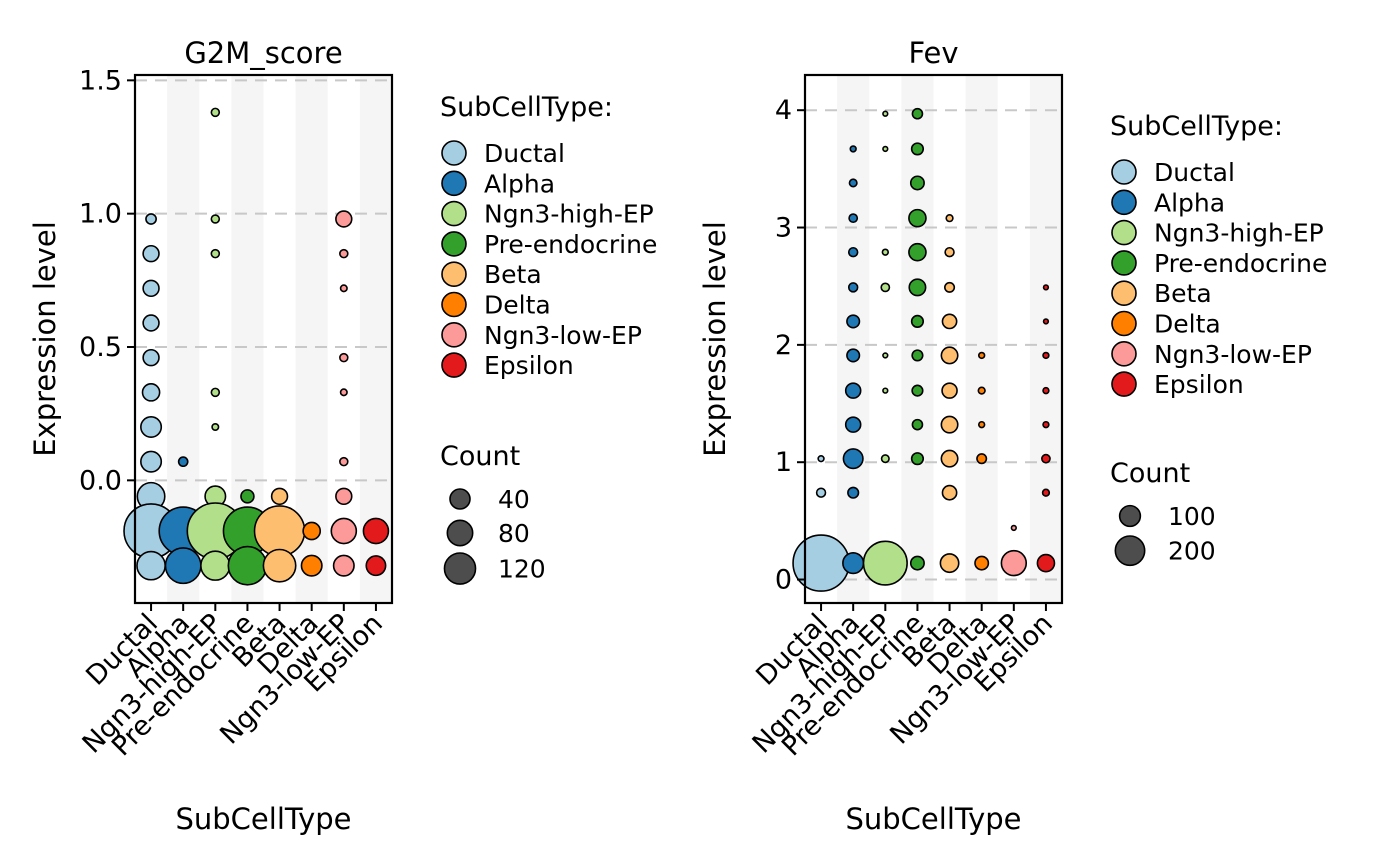 The image size is (1400, 866). What do you see at coordinates (1199, 384) in the screenshot?
I see `legend-label: Epsilon` at bounding box center [1199, 384].